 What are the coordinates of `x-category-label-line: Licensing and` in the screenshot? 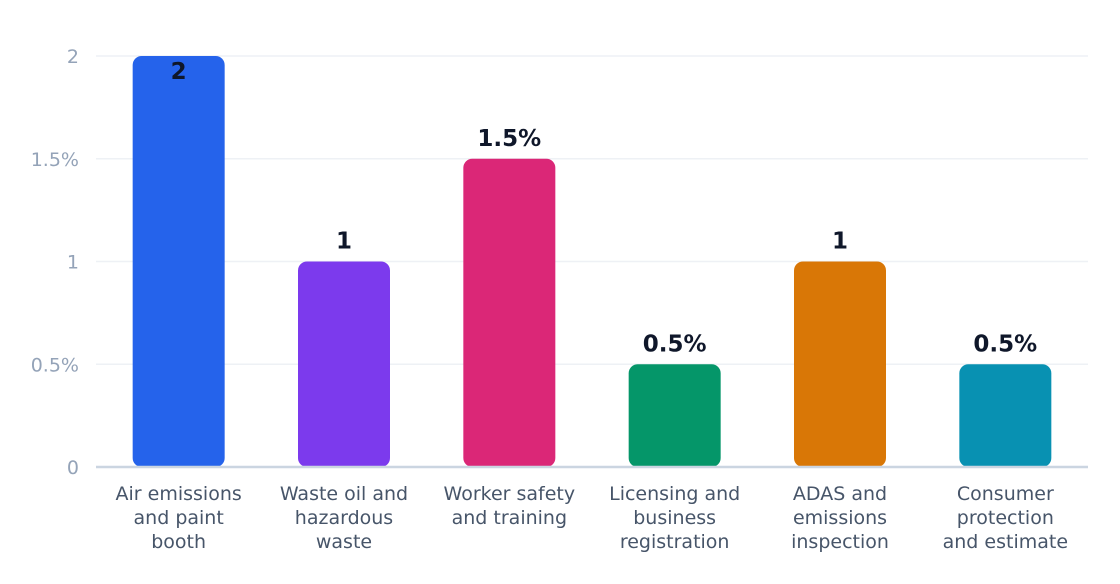 It's located at (674, 494).